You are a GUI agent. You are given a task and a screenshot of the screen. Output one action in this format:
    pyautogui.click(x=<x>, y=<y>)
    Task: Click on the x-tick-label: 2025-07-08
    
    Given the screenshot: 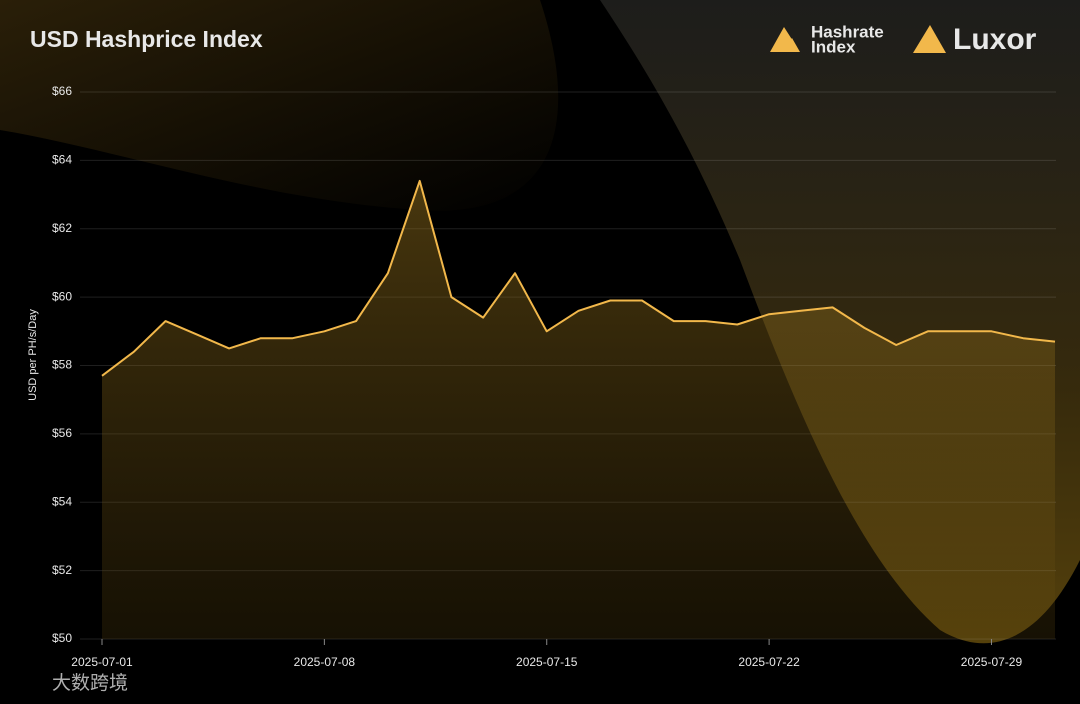 What is the action you would take?
    pyautogui.click(x=325, y=662)
    